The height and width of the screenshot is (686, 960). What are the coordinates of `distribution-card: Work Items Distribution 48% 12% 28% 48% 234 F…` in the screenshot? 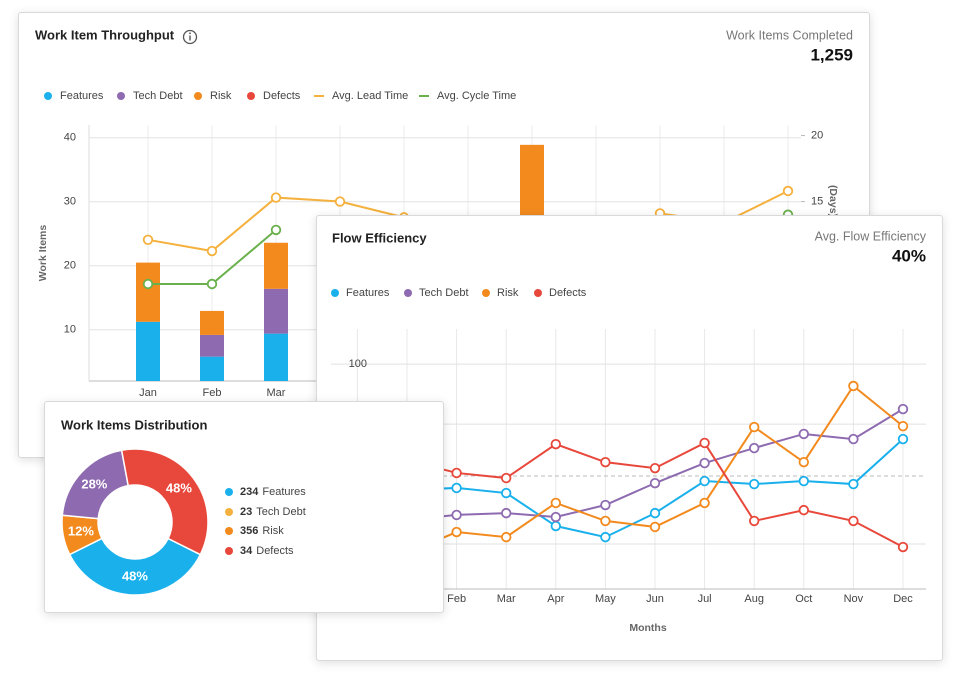 It's located at (244, 507).